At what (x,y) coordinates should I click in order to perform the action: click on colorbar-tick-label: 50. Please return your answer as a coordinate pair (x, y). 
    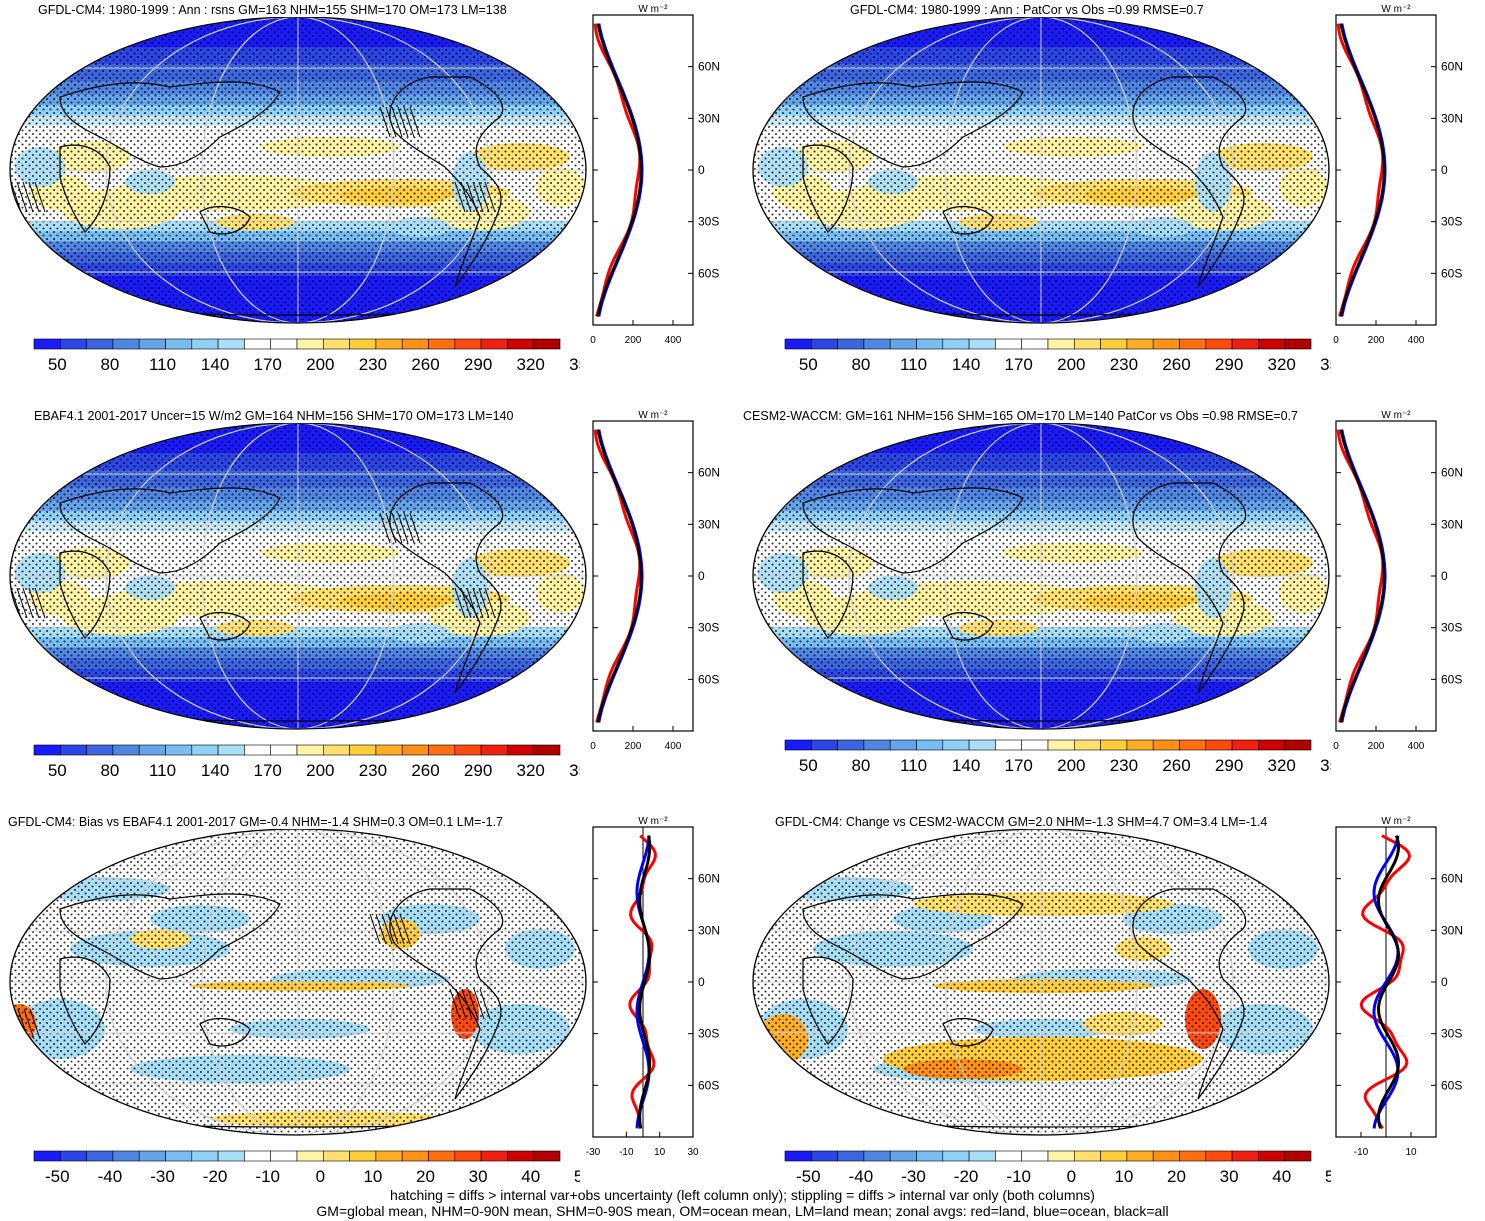
    Looking at the image, I should click on (57, 770).